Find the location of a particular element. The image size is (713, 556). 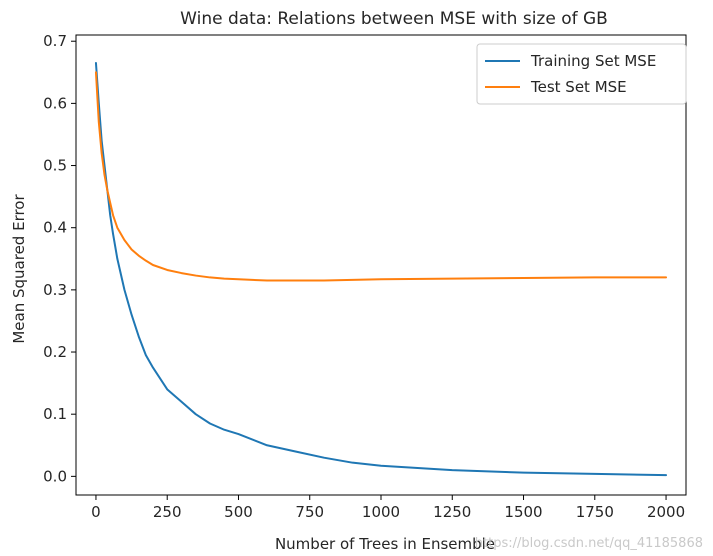

y-tick-label: 0.0 is located at coordinates (55, 476).